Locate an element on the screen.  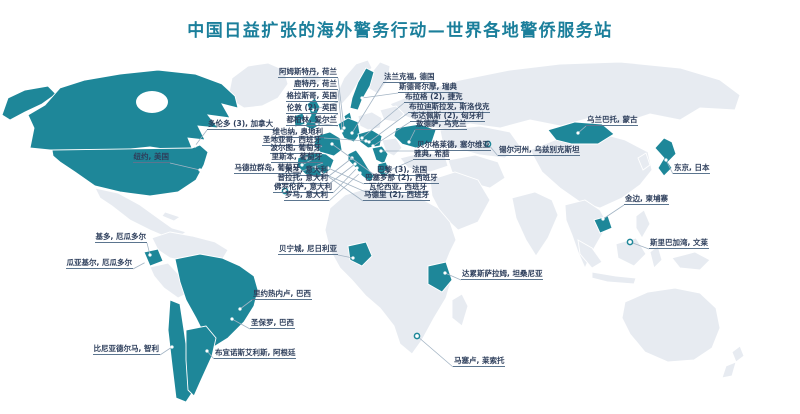
landmass-madagascar is located at coordinates (460, 310).